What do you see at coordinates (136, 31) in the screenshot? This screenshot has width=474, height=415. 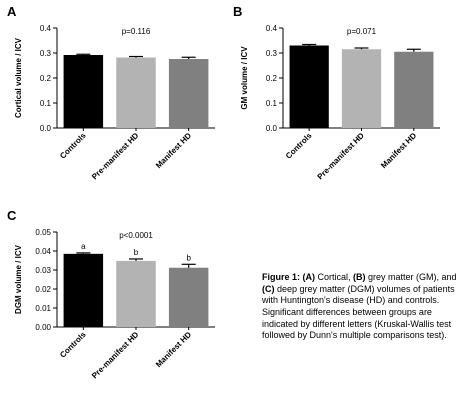 I see `annotation: p=0.116` at bounding box center [136, 31].